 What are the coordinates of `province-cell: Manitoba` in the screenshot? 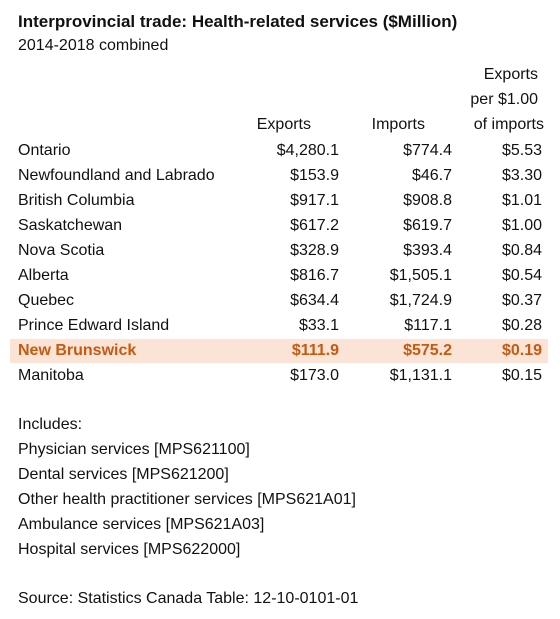 It's located at (51, 375).